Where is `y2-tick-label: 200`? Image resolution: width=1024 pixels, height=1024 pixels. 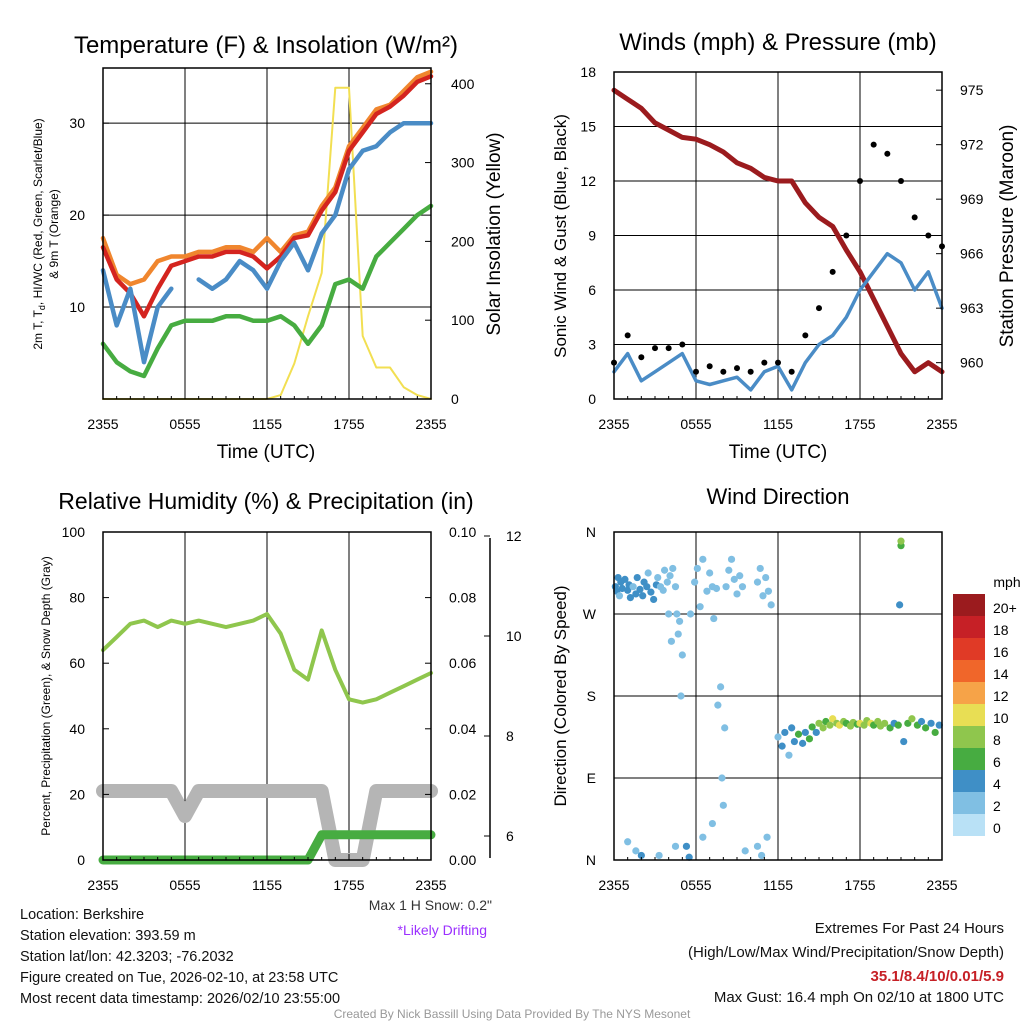
y2-tick-label: 200 is located at coordinates (463, 241).